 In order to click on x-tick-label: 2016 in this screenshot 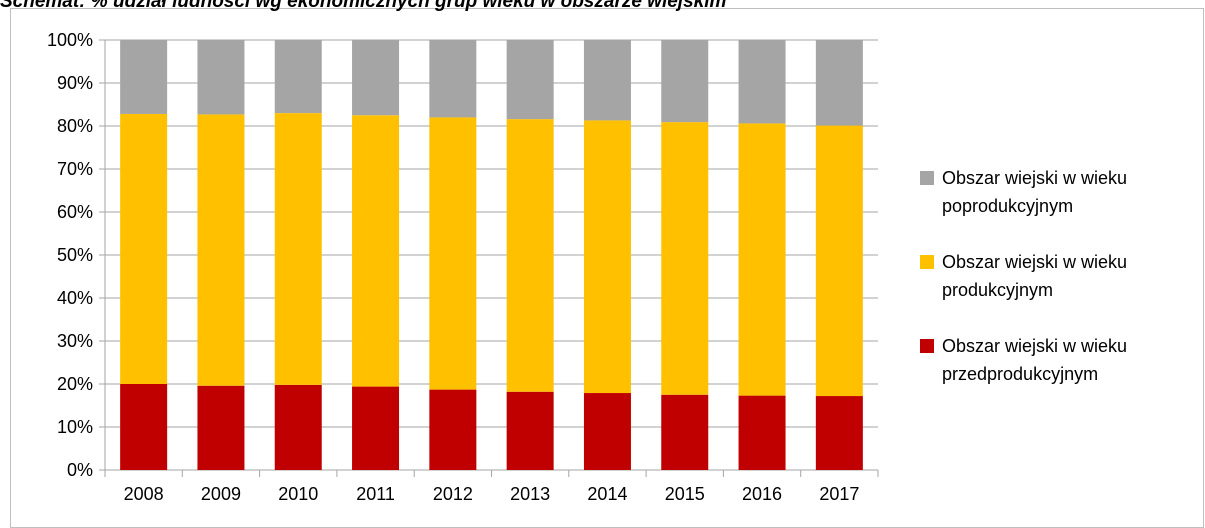, I will do `click(762, 494)`.